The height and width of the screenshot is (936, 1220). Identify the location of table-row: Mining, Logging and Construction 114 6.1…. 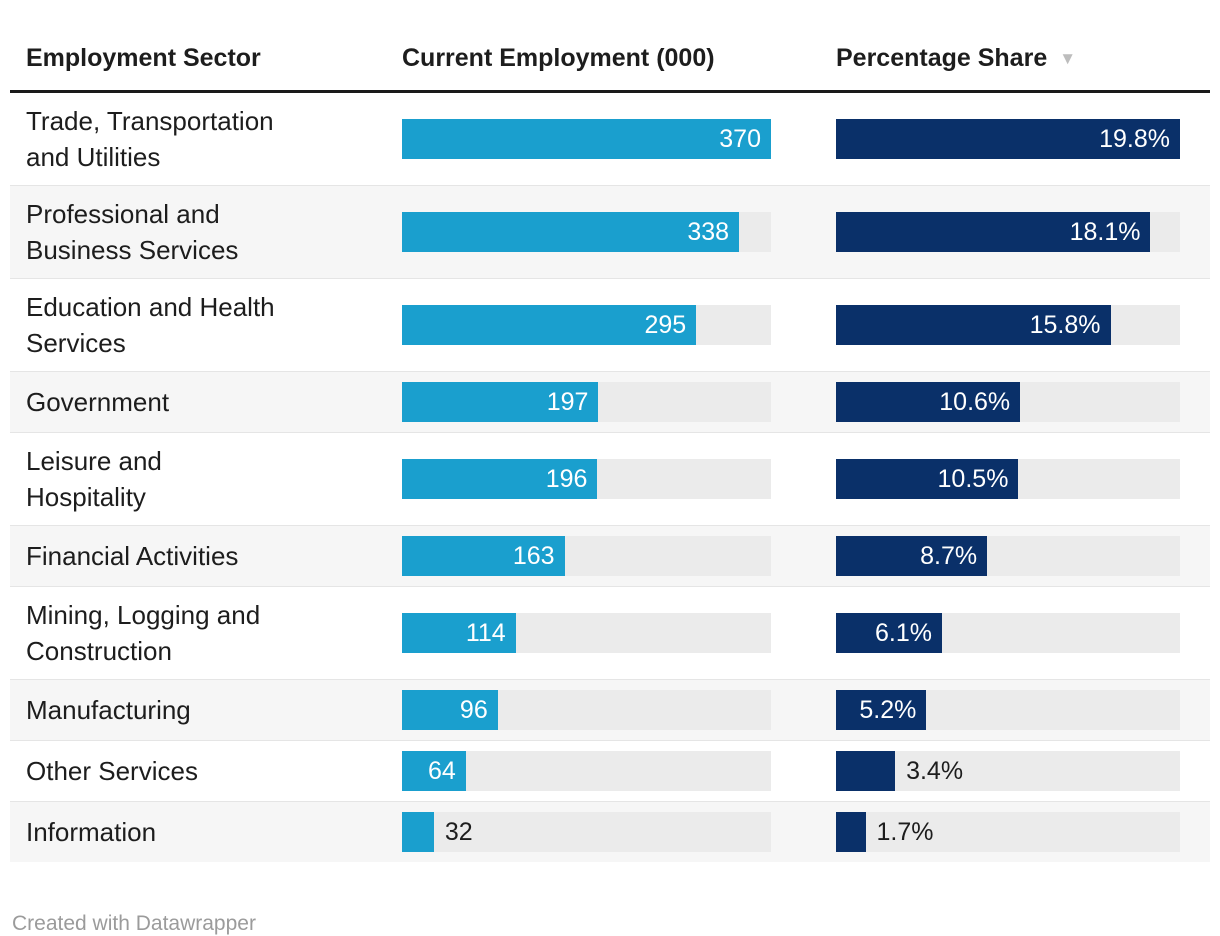
(610, 632).